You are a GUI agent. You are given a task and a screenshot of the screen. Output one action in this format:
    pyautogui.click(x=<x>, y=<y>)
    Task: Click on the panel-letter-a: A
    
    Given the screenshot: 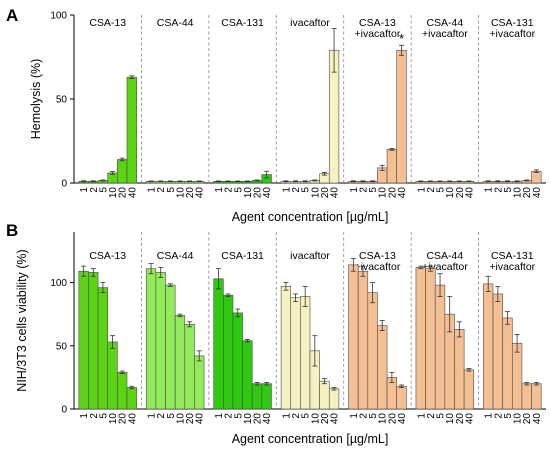 What is the action you would take?
    pyautogui.click(x=12, y=15)
    